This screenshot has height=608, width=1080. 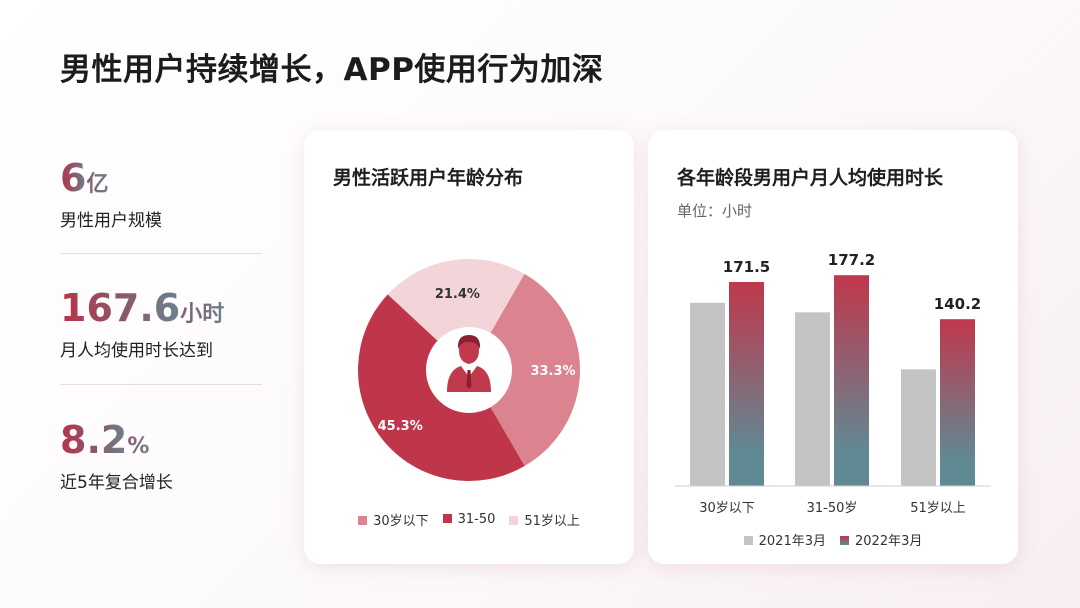 What do you see at coordinates (138, 446) in the screenshot?
I see `kpi-unit: %` at bounding box center [138, 446].